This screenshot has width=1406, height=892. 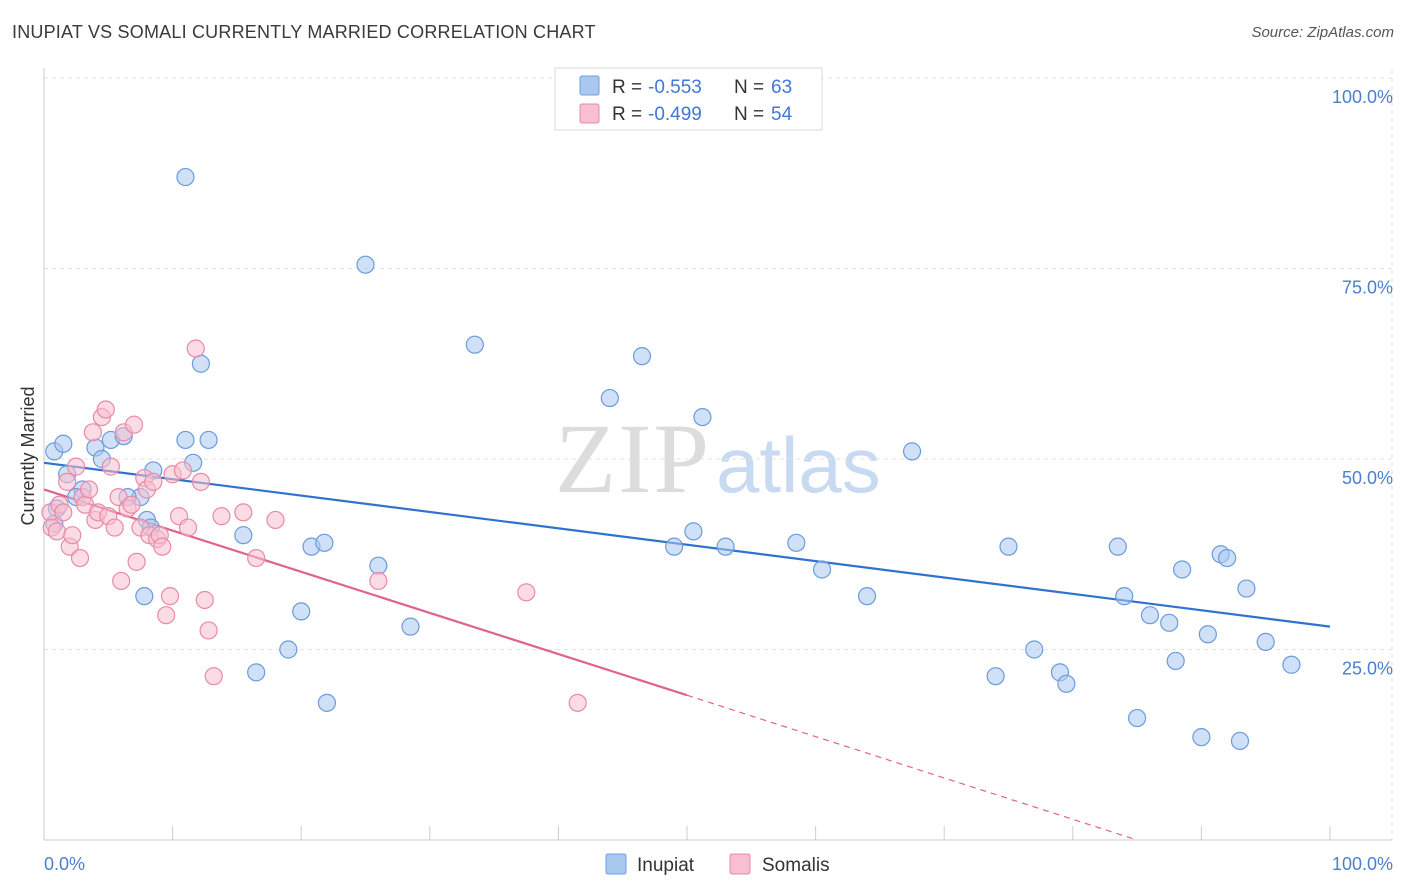 I want to click on bottom-legend-label-inupiat: Inupiat, so click(x=666, y=865).